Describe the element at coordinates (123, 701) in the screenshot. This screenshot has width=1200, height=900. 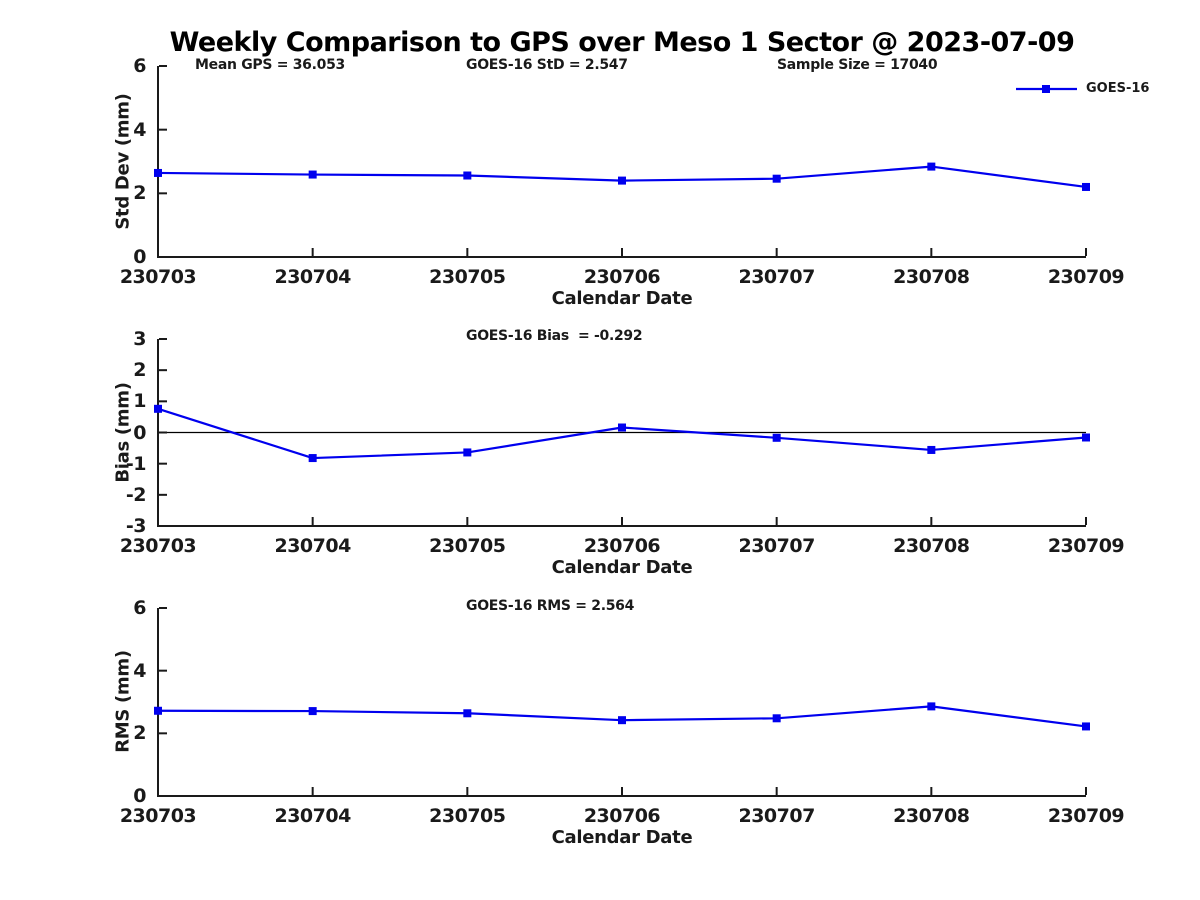
I see `y-axis-label: RMS (mm)` at that location.